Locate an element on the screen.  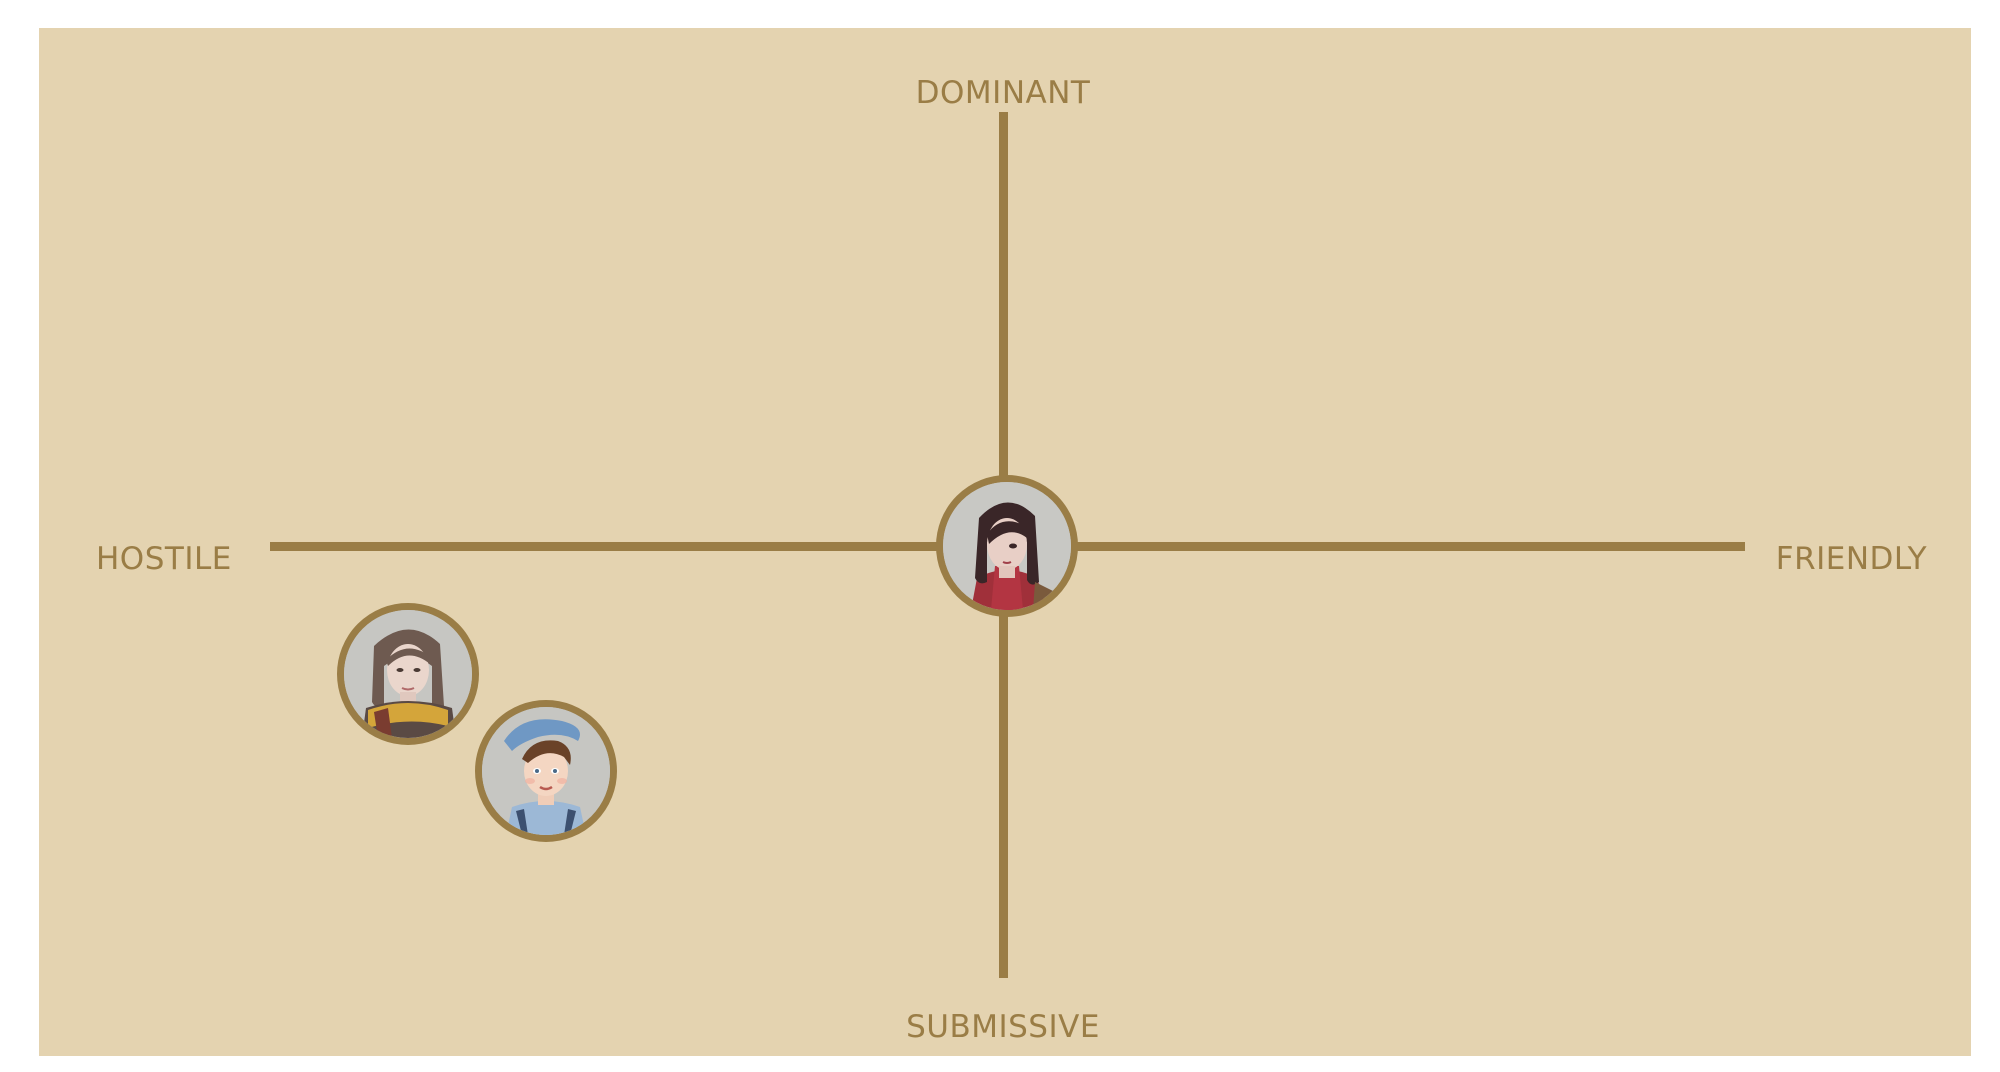
vertical-axis-bottom is located at coordinates (1003, 795).